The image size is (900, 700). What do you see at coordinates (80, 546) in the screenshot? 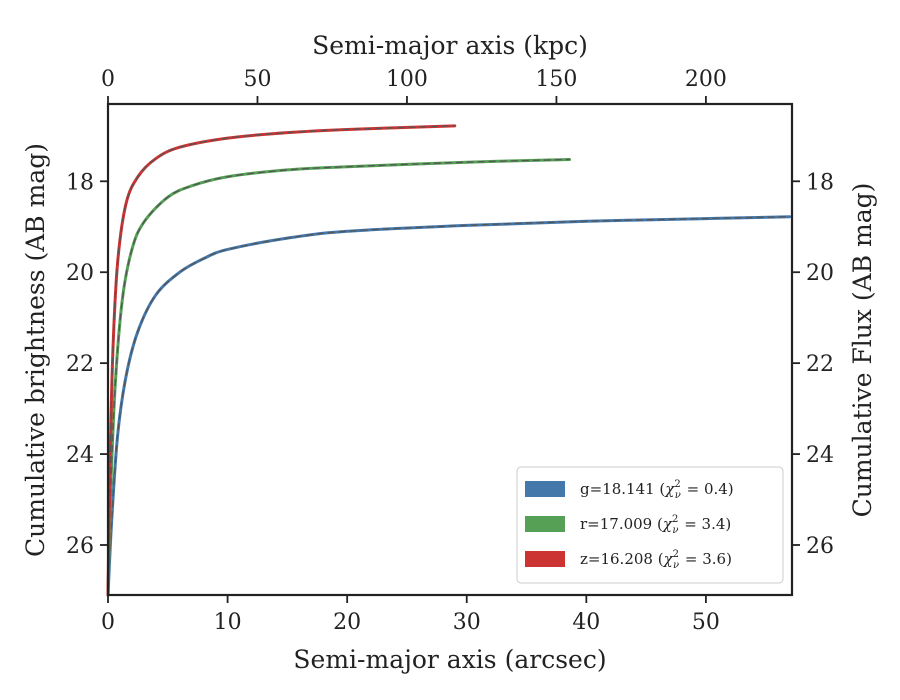
I see `y-left-tick-label: 26` at bounding box center [80, 546].